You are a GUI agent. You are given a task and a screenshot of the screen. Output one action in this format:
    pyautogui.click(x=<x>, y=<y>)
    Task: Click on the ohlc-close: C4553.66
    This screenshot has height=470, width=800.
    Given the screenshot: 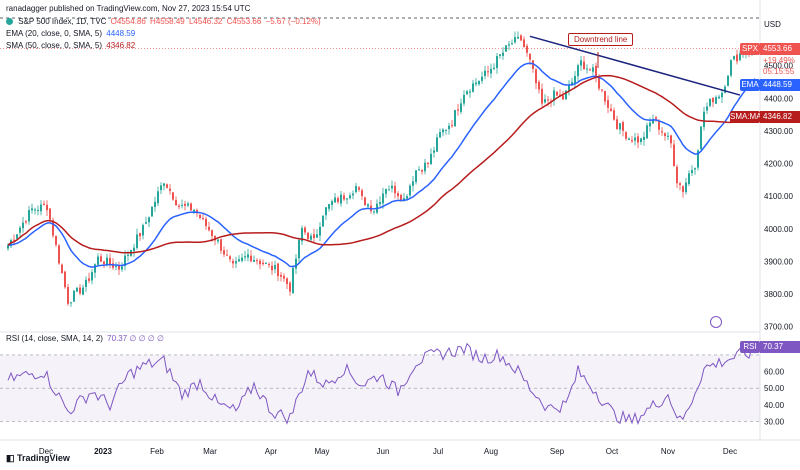 What is the action you would take?
    pyautogui.click(x=244, y=21)
    